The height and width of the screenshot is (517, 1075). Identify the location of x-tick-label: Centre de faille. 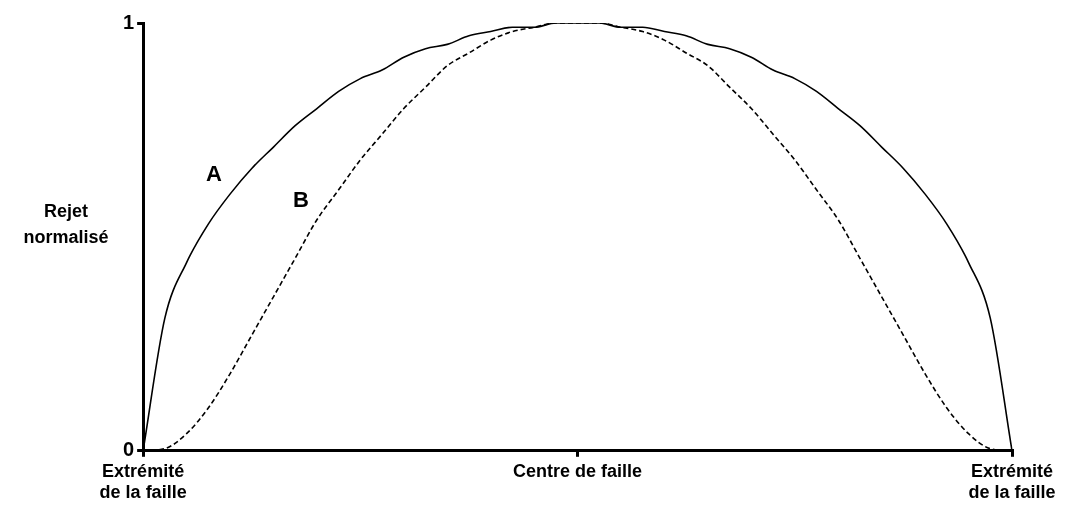
(578, 470).